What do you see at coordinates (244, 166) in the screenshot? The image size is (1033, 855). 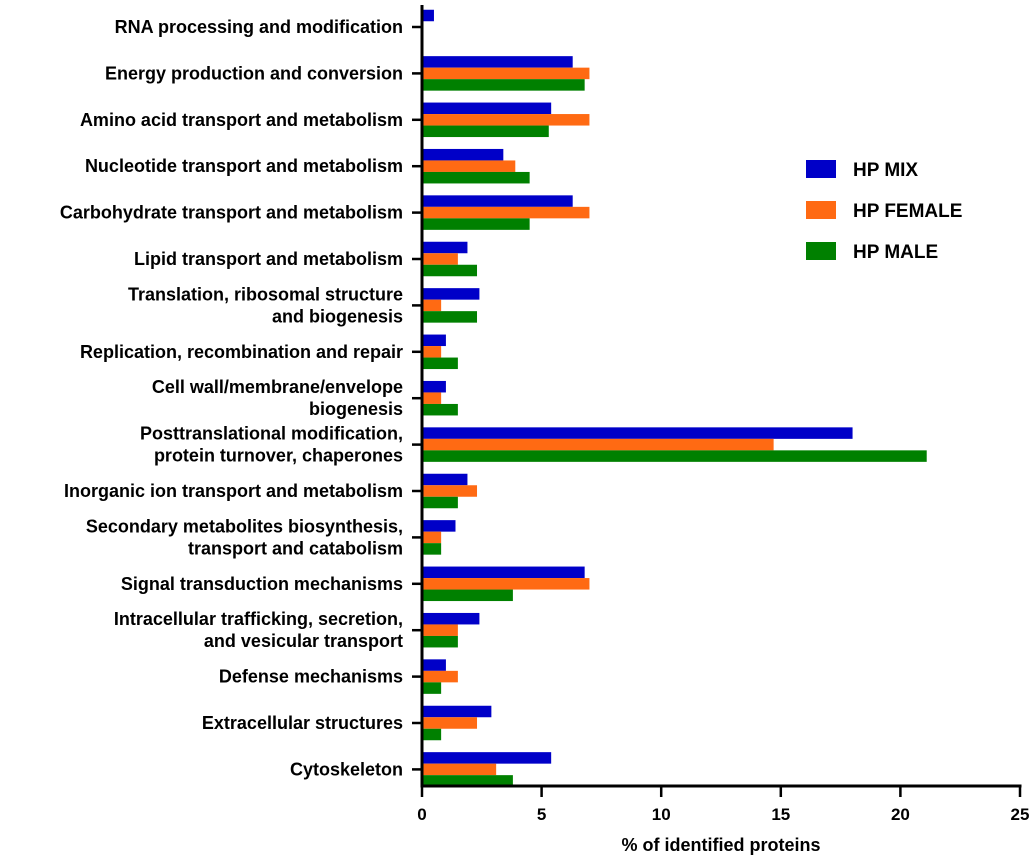 I see `category-label: Nucleotide transport and metabolism` at bounding box center [244, 166].